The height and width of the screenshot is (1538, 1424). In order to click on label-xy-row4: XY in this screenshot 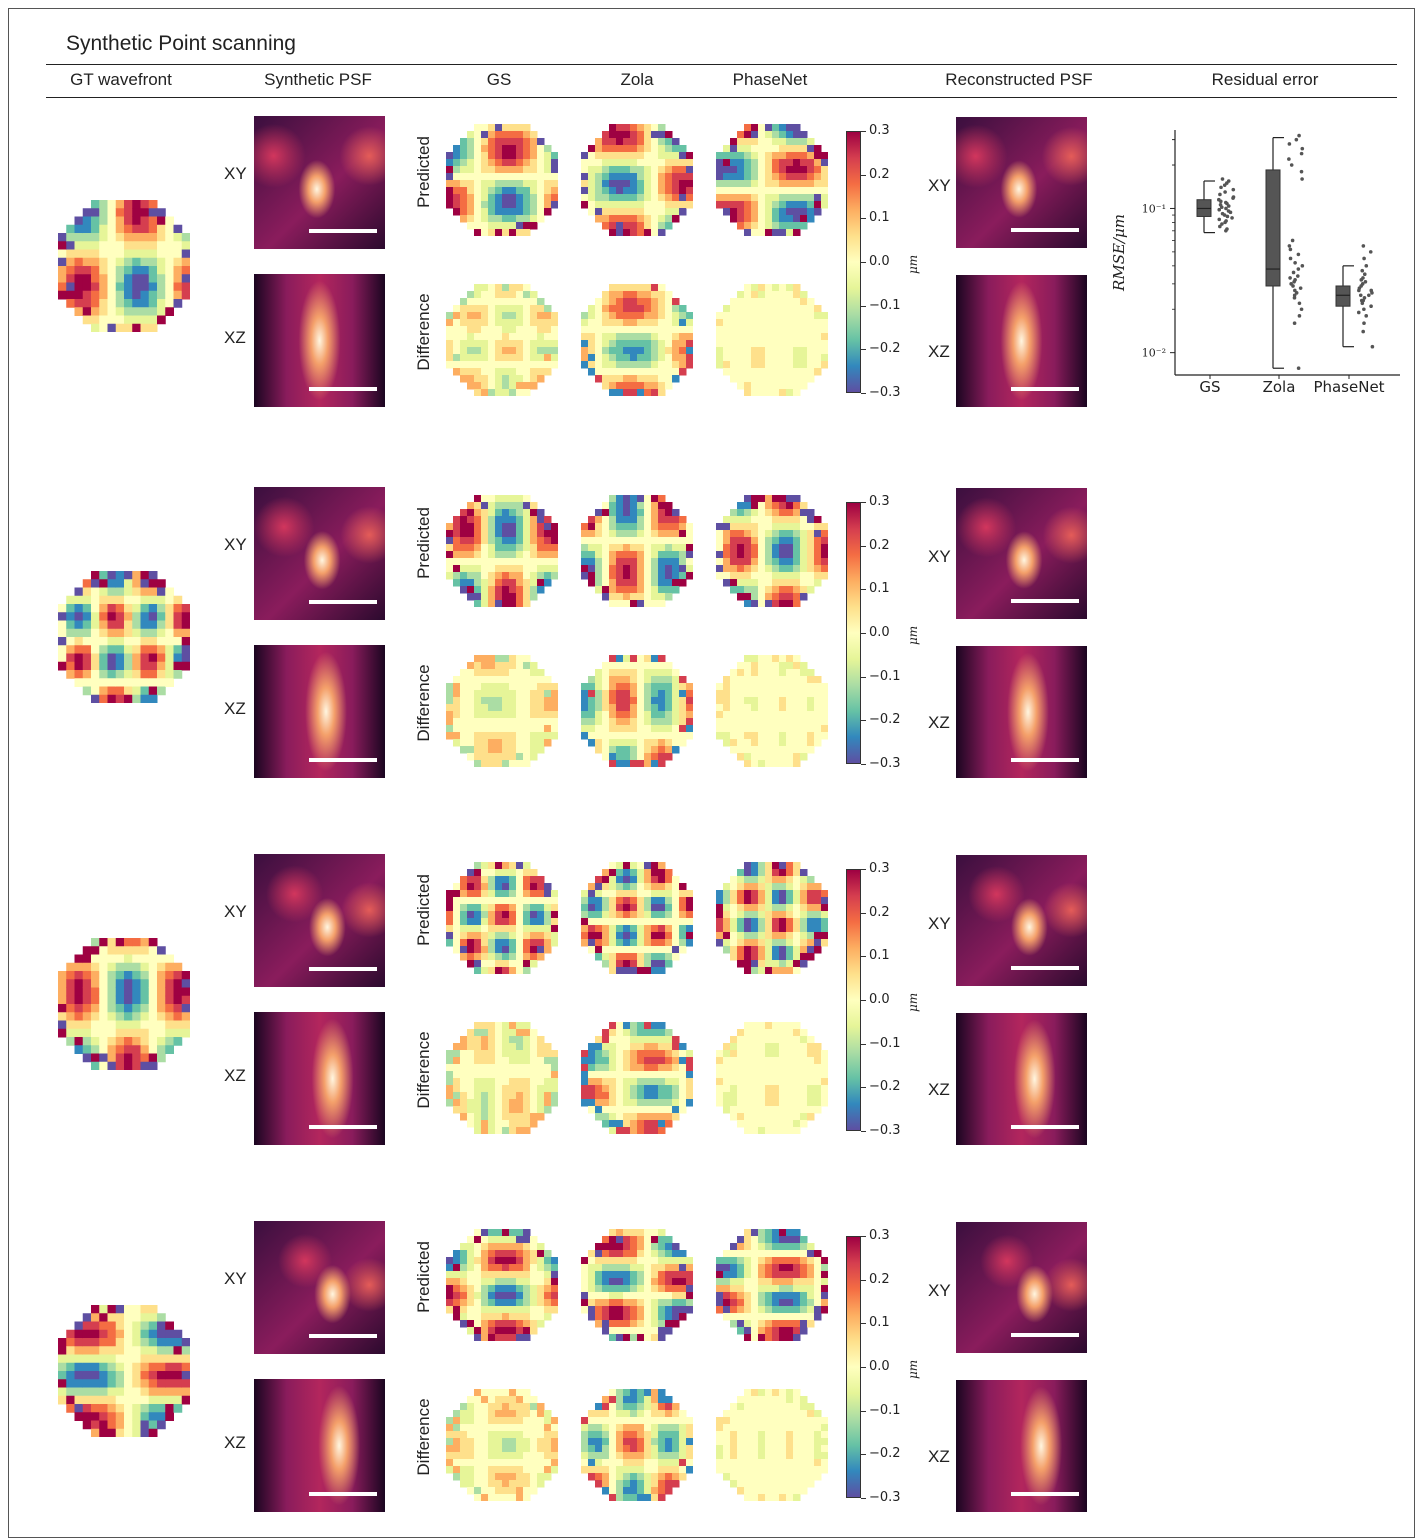, I will do `click(235, 1279)`.